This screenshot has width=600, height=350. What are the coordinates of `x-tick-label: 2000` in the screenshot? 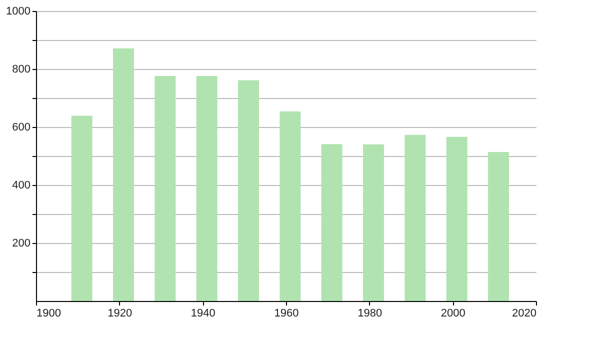 It's located at (453, 314).